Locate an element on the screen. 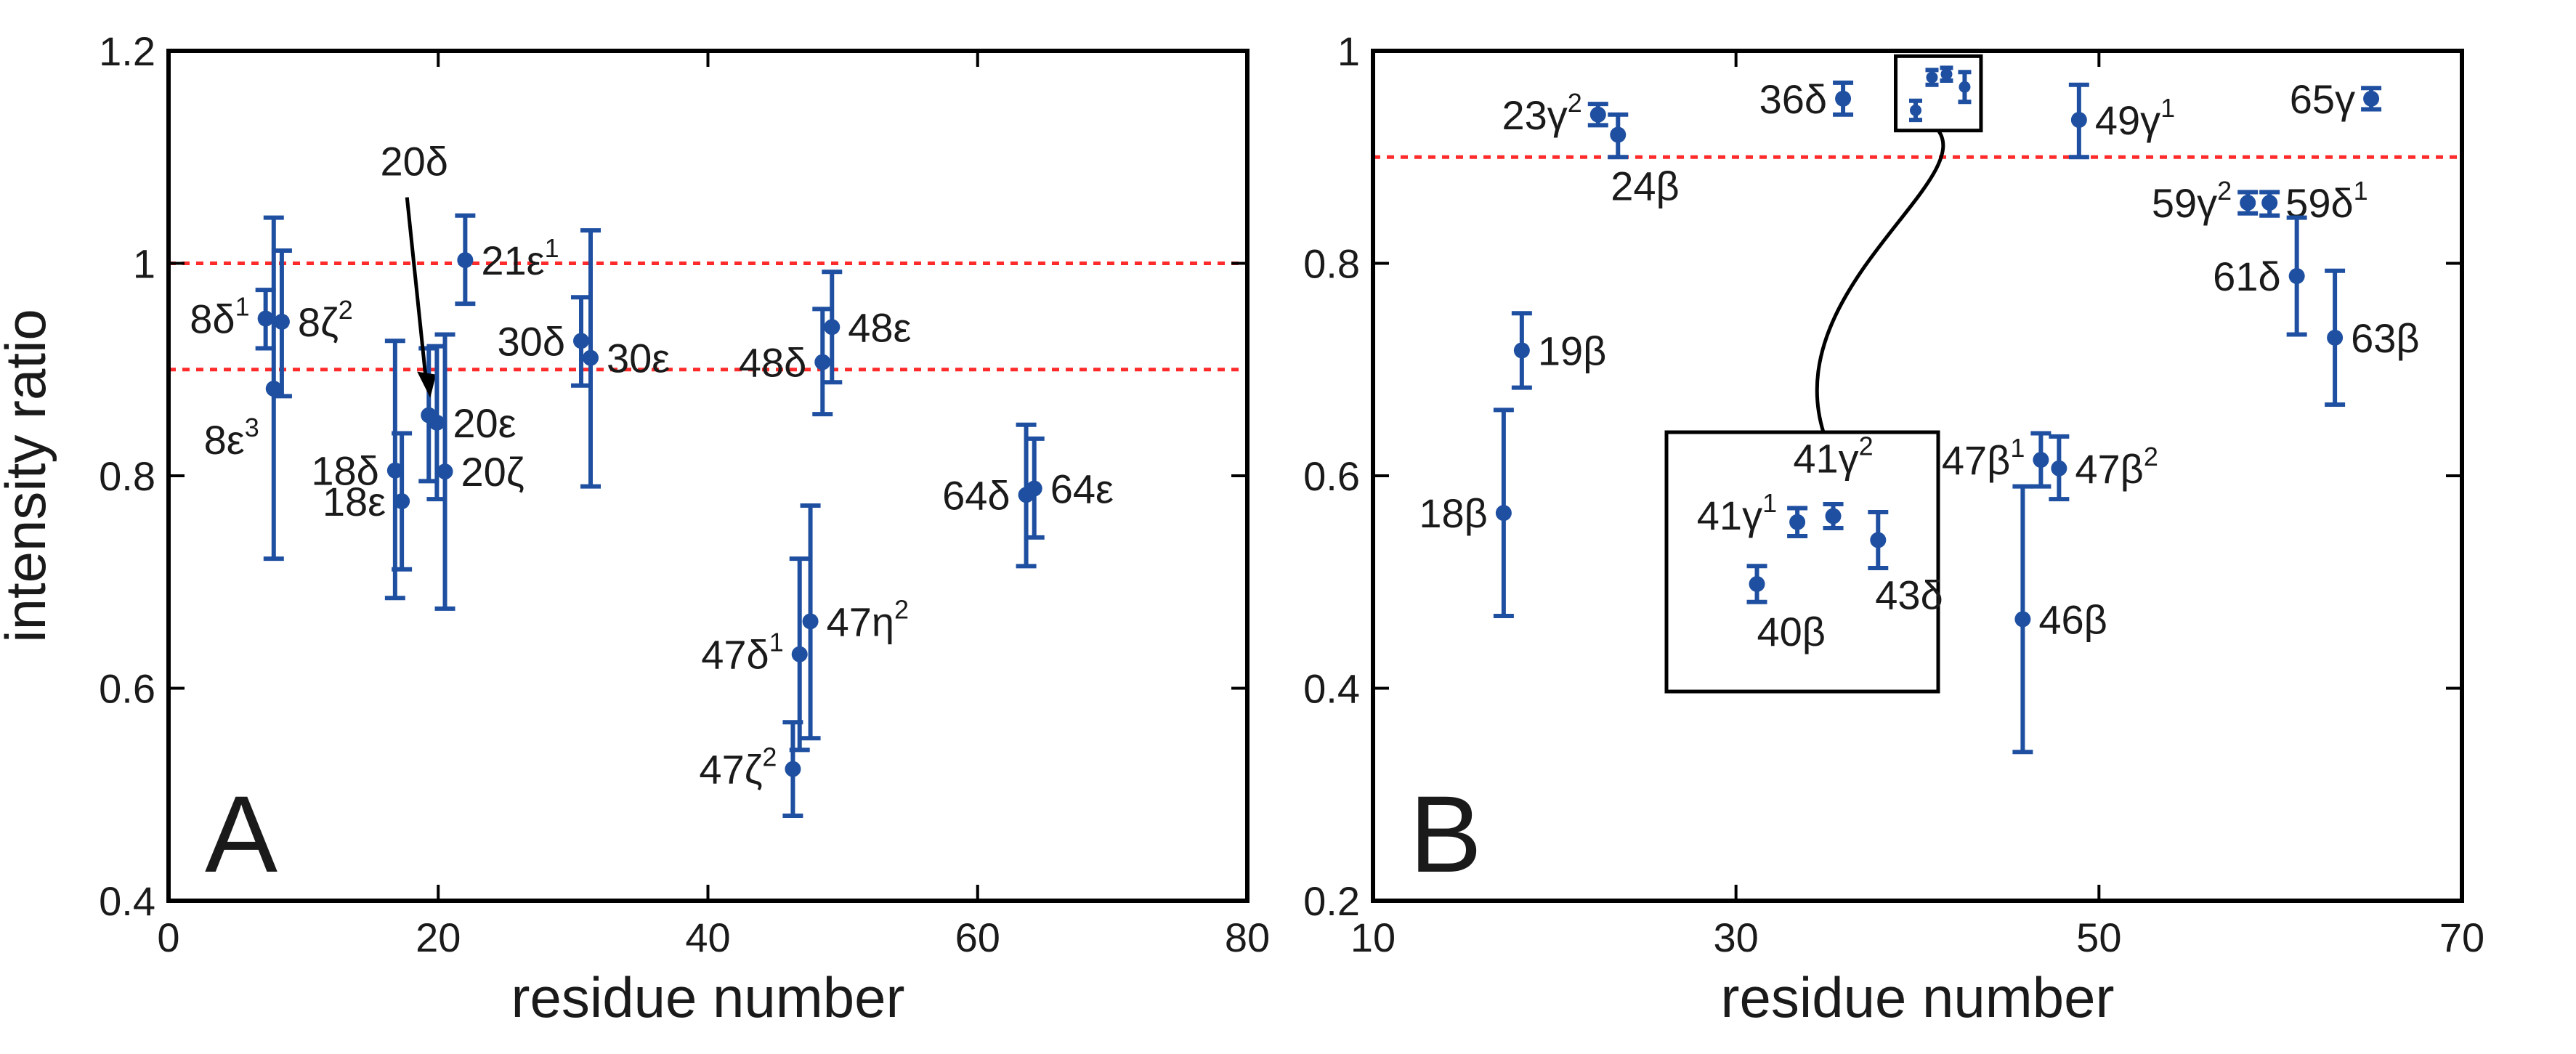 Image resolution: width=2576 pixels, height=1054 pixels. y-tick-label: 0.2 is located at coordinates (1331, 901).